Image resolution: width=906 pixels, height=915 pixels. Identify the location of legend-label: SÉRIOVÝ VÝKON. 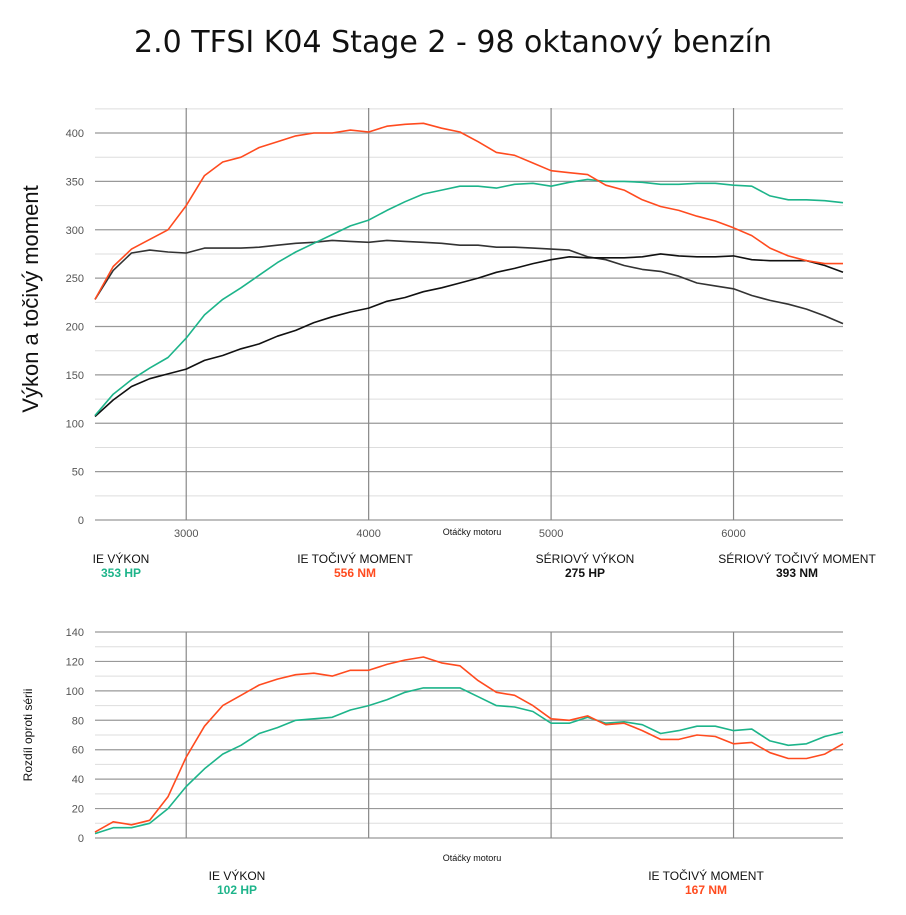
(585, 558).